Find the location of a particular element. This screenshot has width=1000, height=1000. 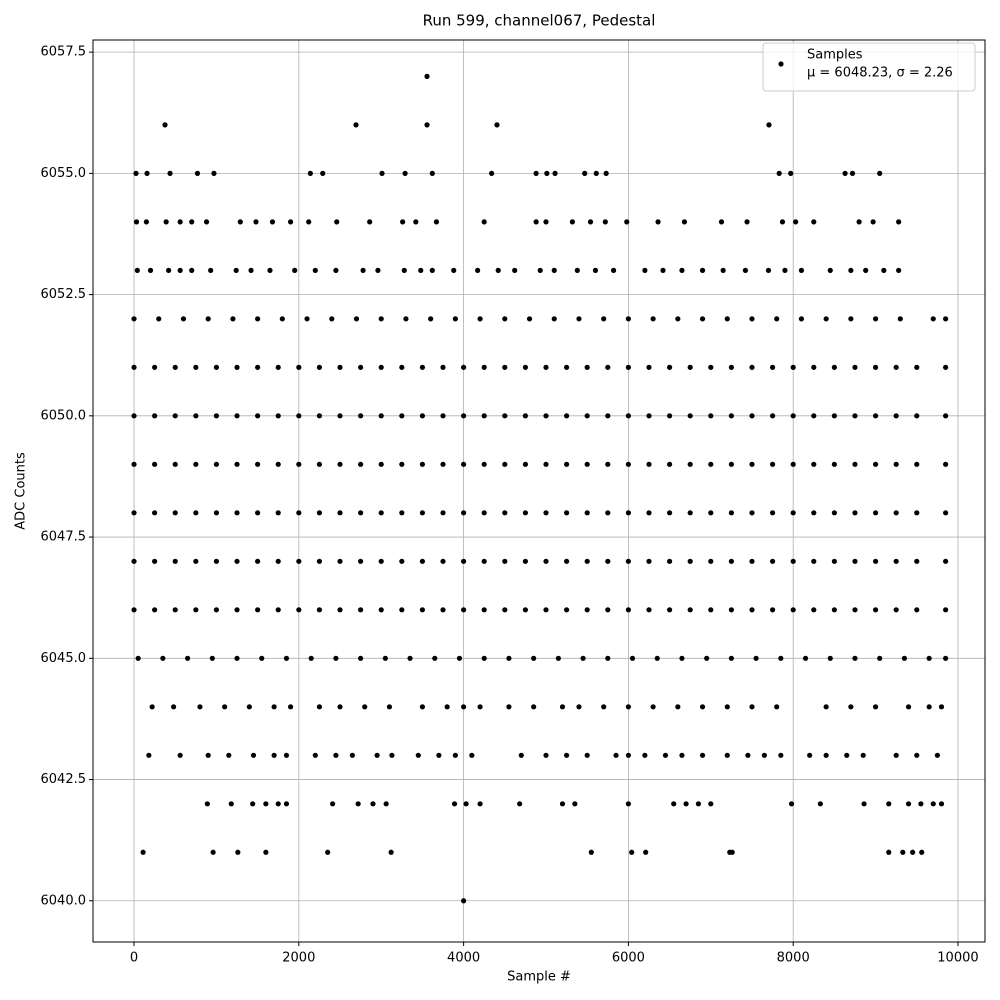

y-tick-label: 6052.5 is located at coordinates (64, 294).